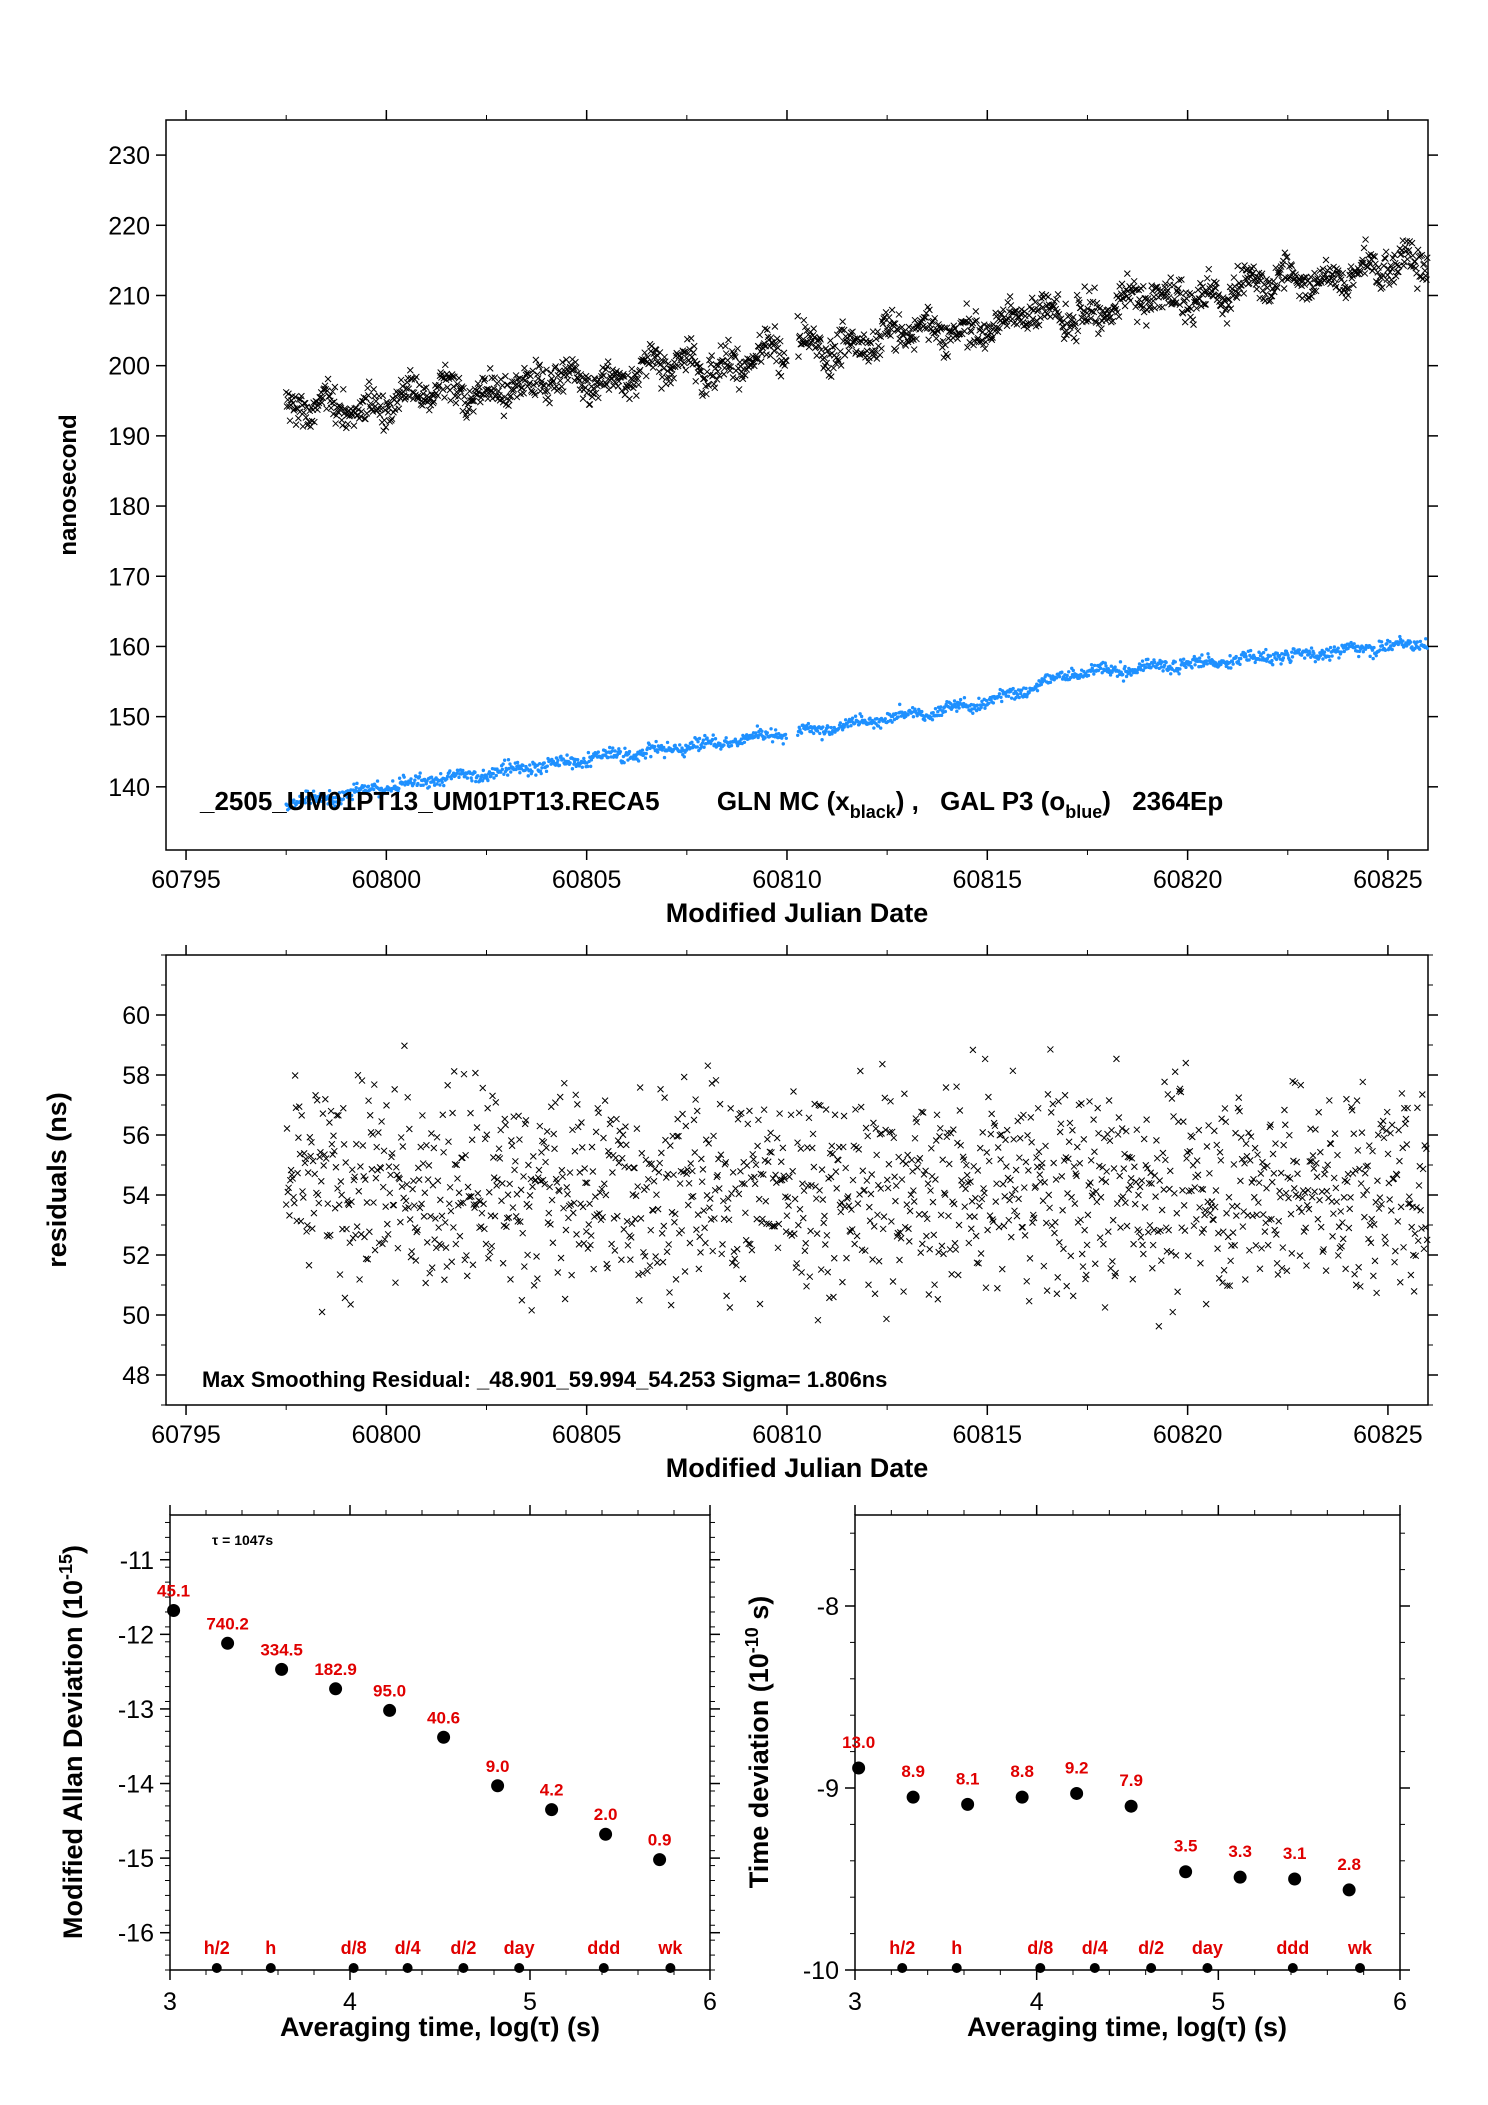 This screenshot has height=2105, width=1488. I want to click on point-label: 7.9, so click(1131, 1780).